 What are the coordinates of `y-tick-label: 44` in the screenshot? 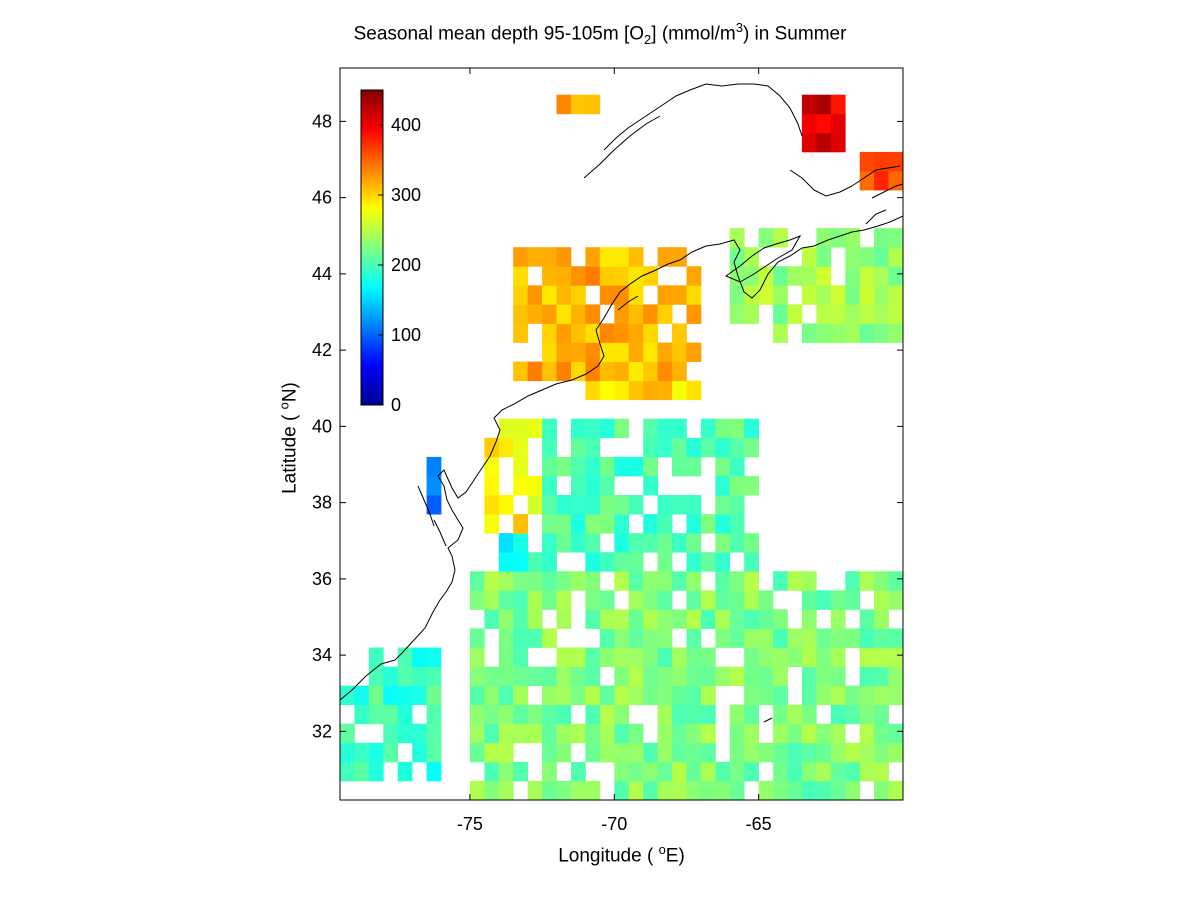 It's located at (322, 274).